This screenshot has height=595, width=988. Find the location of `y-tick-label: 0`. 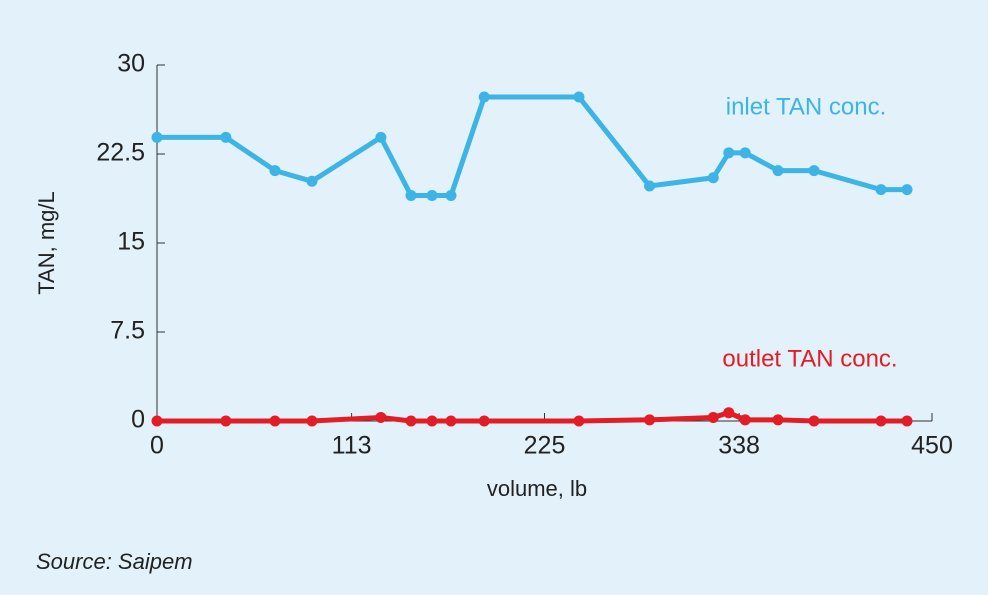

y-tick-label: 0 is located at coordinates (138, 420).